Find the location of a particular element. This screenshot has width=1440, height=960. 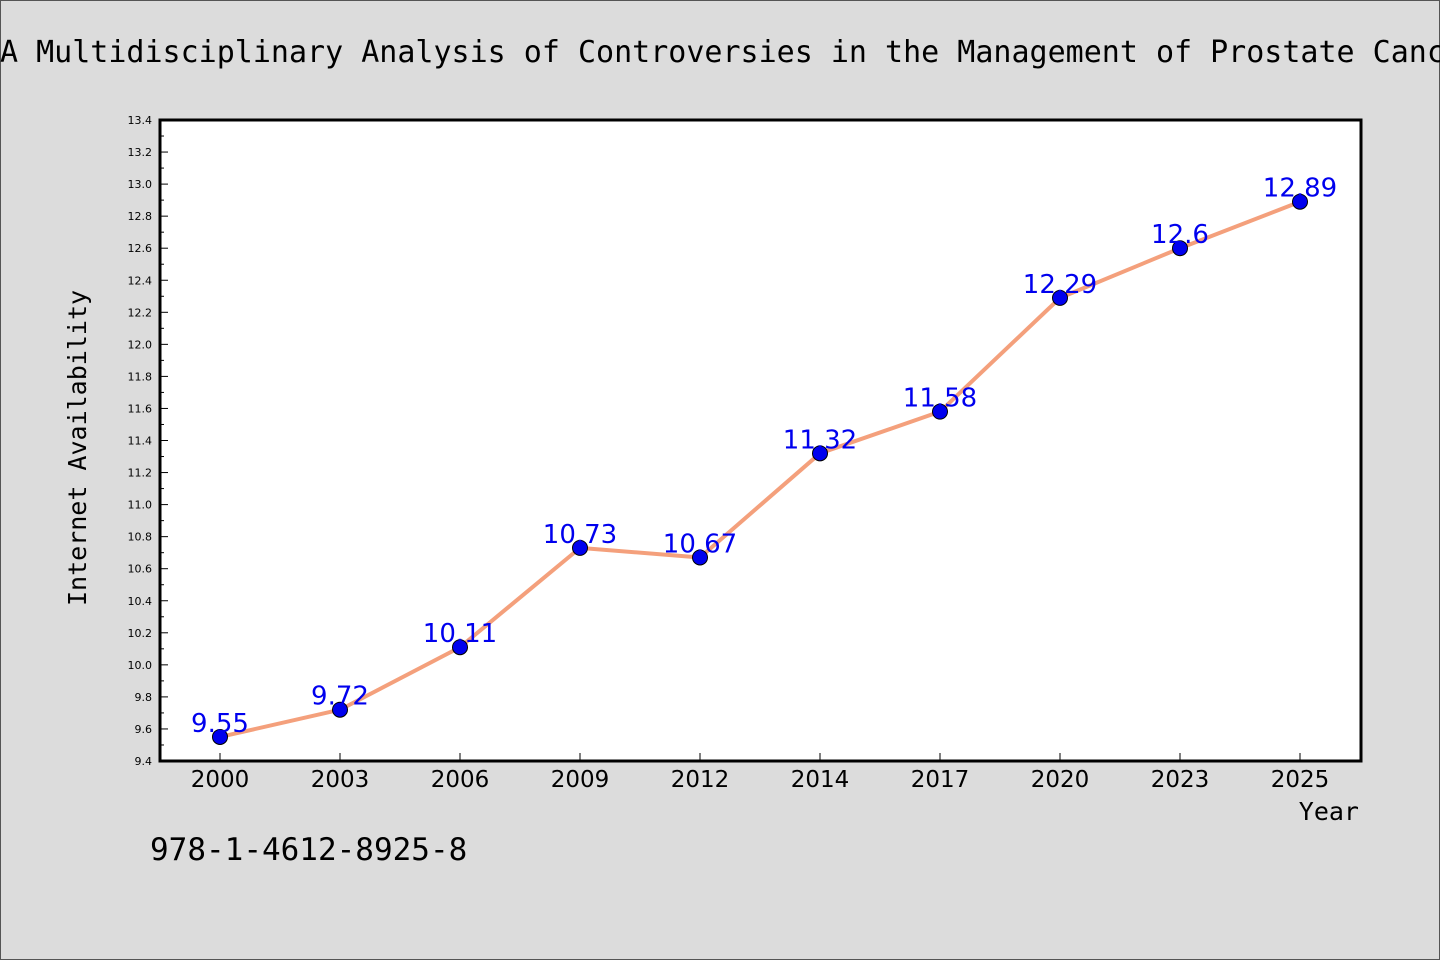

x-axis-label: Year is located at coordinates (1329, 811).